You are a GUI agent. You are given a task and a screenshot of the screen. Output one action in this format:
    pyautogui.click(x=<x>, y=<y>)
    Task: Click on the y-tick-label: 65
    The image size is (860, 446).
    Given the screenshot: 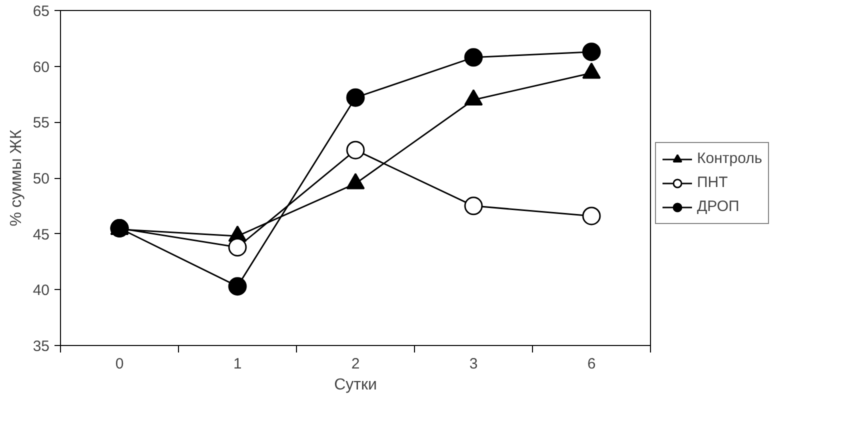 What is the action you would take?
    pyautogui.click(x=41, y=11)
    